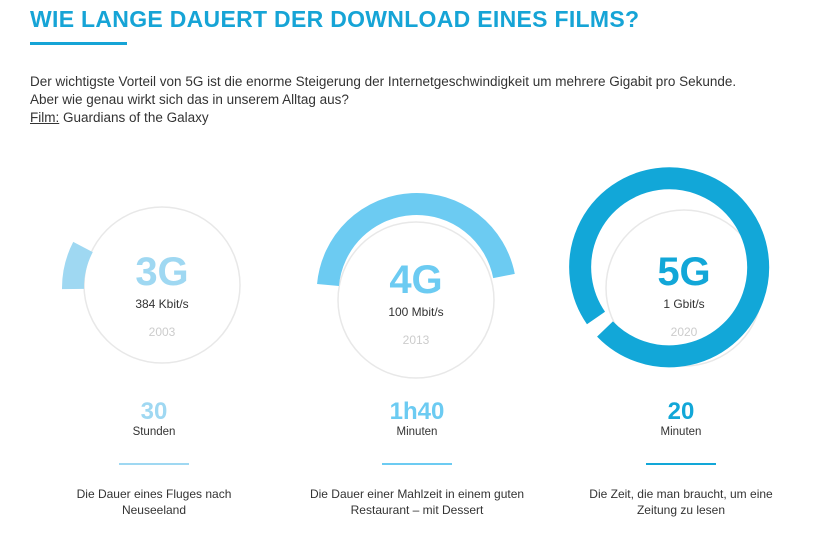 The width and height of the screenshot is (820, 539). What do you see at coordinates (77, 265) in the screenshot?
I see `ring-3g-arc` at bounding box center [77, 265].